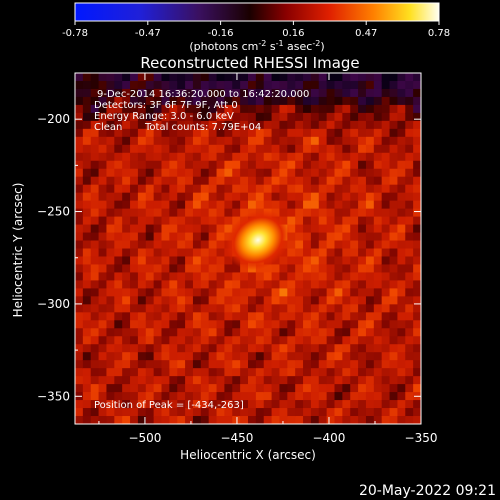 Image resolution: width=500 pixels, height=500 pixels. What do you see at coordinates (322, 46) in the screenshot?
I see `colorbar-unit-part: )` at bounding box center [322, 46].